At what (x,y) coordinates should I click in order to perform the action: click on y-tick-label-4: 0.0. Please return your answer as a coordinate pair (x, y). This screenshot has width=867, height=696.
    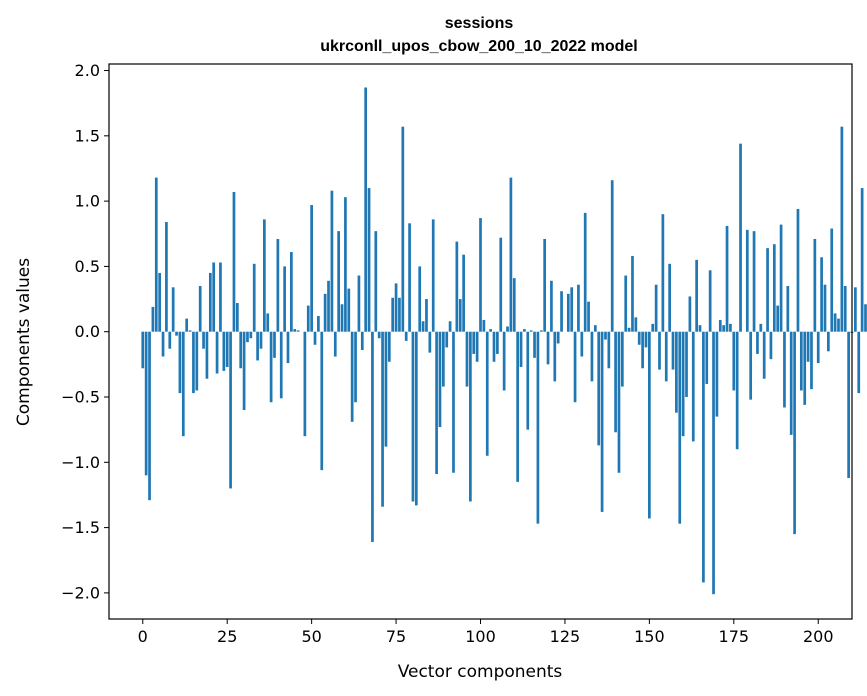
    Looking at the image, I should click on (87, 331).